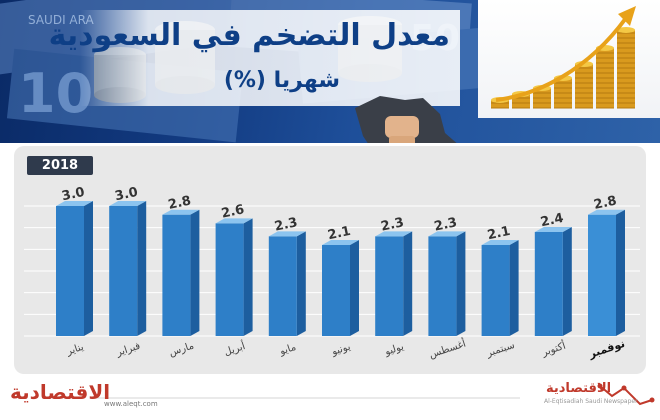  Describe the element at coordinates (61, 20) in the screenshot. I see `svg-text: SAUDI ARA` at that location.